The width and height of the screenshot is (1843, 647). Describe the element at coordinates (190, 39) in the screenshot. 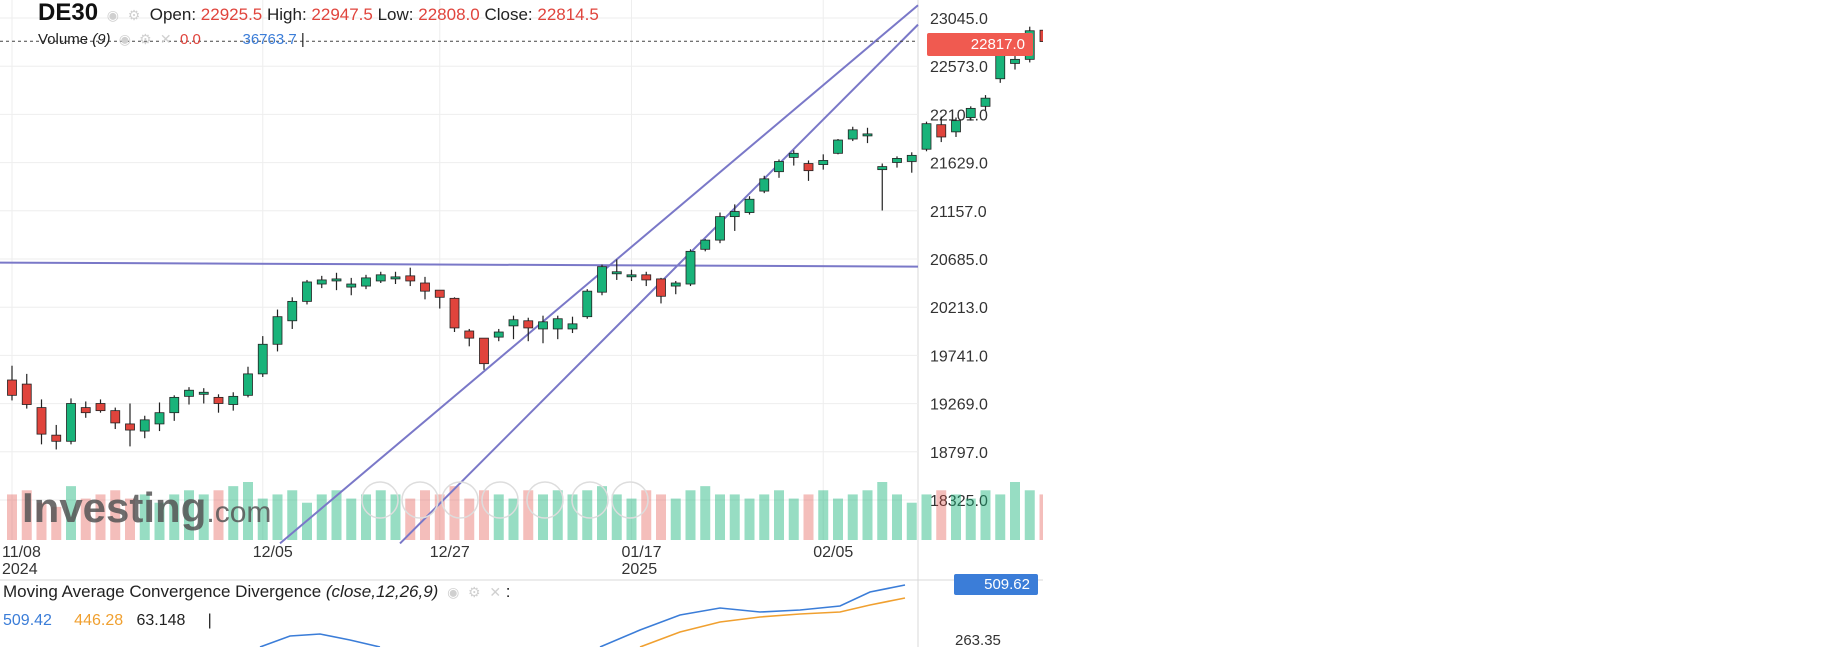

I see `volume-value-a: 0.0` at that location.